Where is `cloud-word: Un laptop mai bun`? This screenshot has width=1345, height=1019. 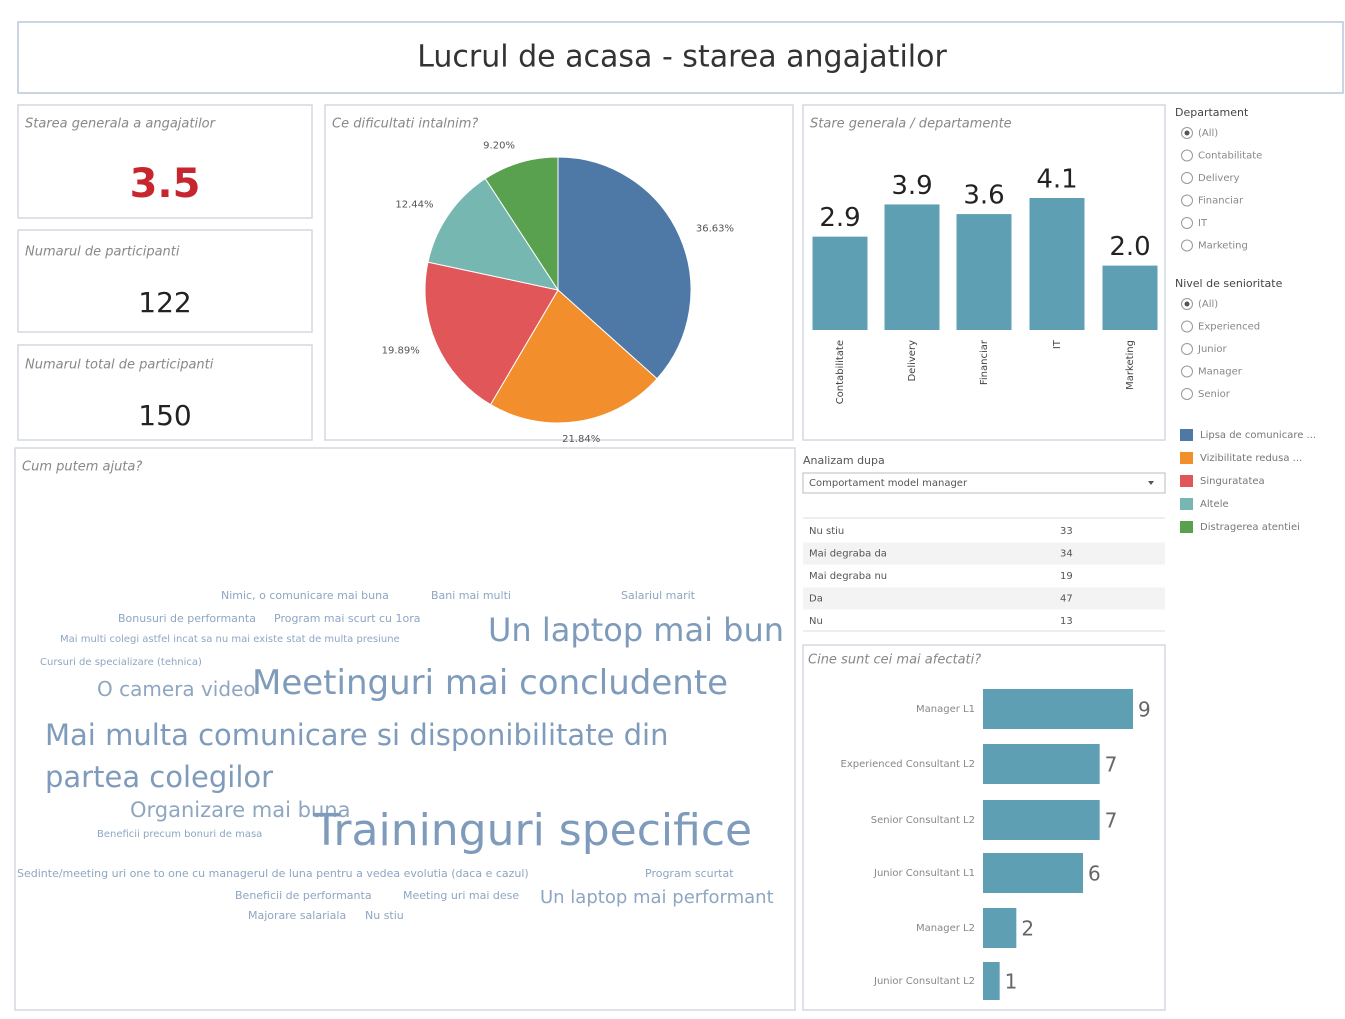 cloud-word: Un laptop mai bun is located at coordinates (636, 630).